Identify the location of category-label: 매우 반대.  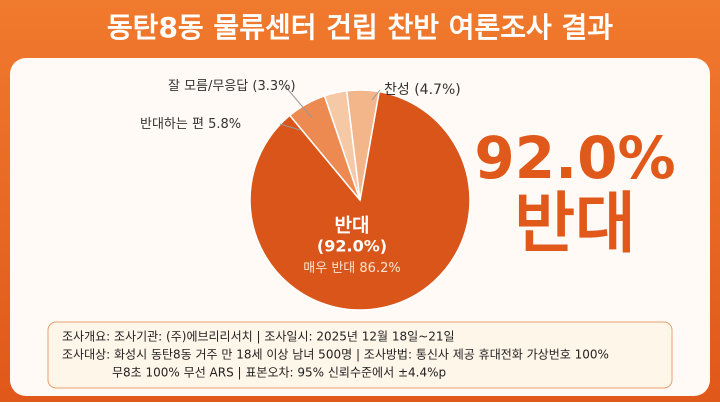
(329, 268).